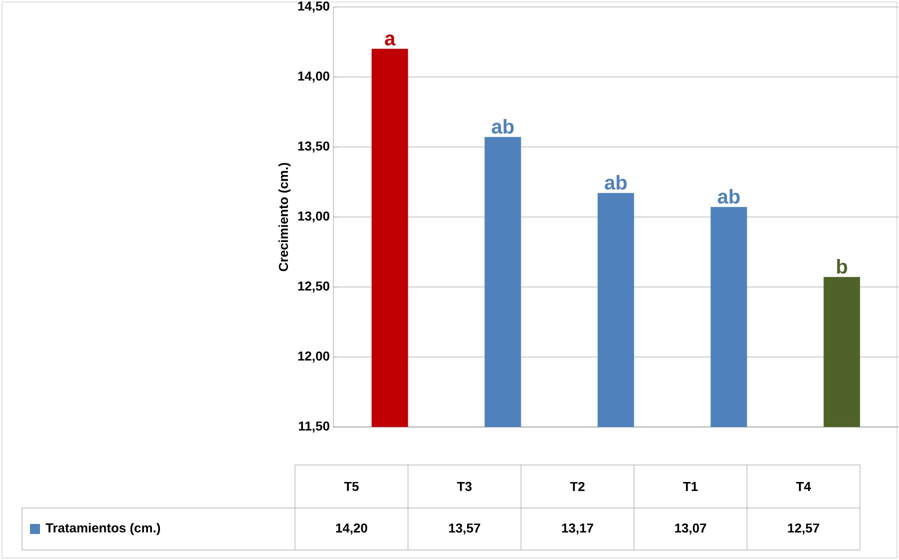 The width and height of the screenshot is (899, 560). Describe the element at coordinates (314, 217) in the screenshot. I see `y-tick-label: 13,00` at that location.